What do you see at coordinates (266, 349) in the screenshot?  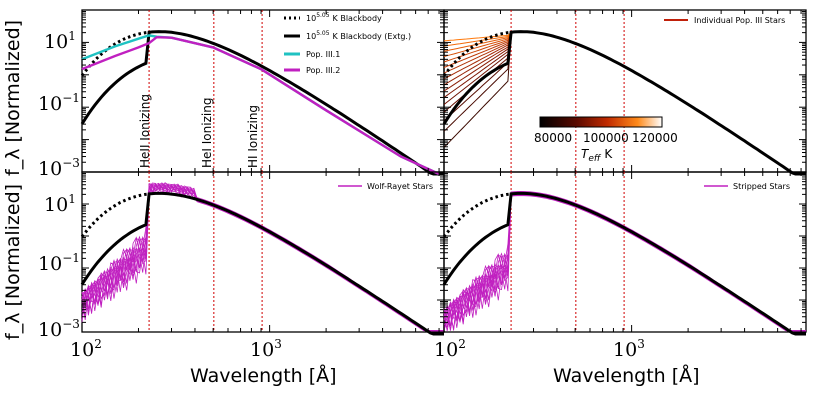 I see `x-tick-left-1000: 103` at bounding box center [266, 349].